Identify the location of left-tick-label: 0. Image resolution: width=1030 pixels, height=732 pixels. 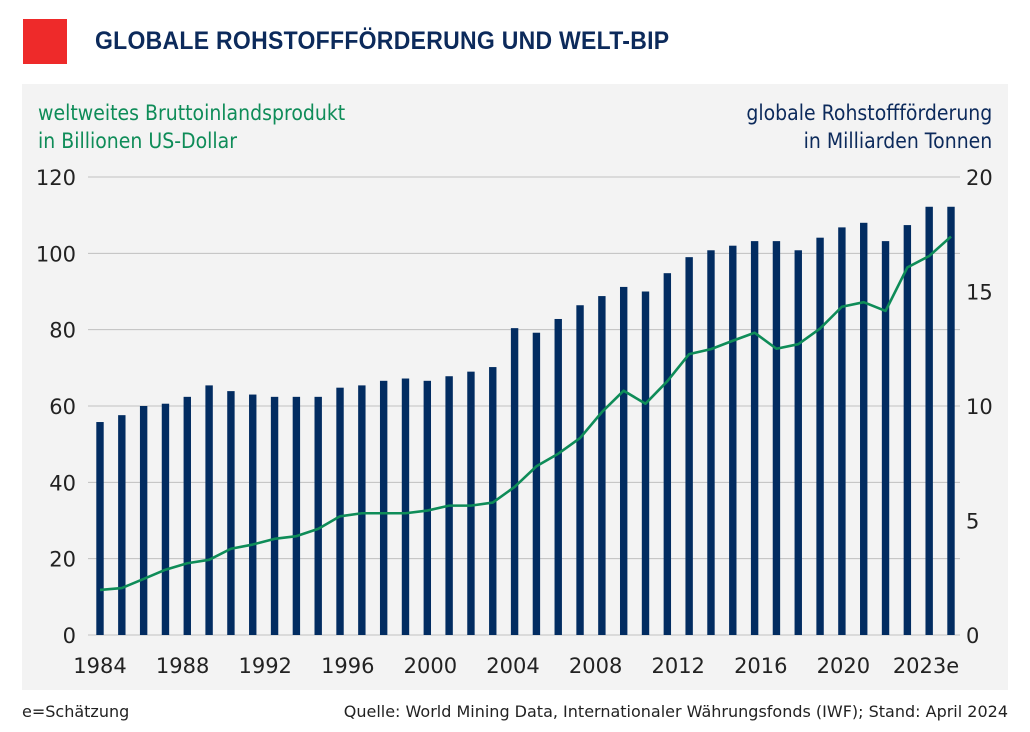
(69, 636).